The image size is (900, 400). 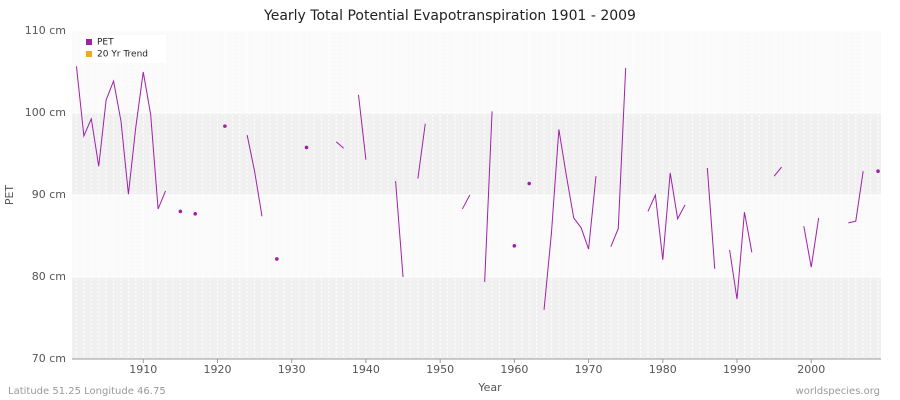 What do you see at coordinates (838, 391) in the screenshot?
I see `footer-right: worldspecies.org` at bounding box center [838, 391].